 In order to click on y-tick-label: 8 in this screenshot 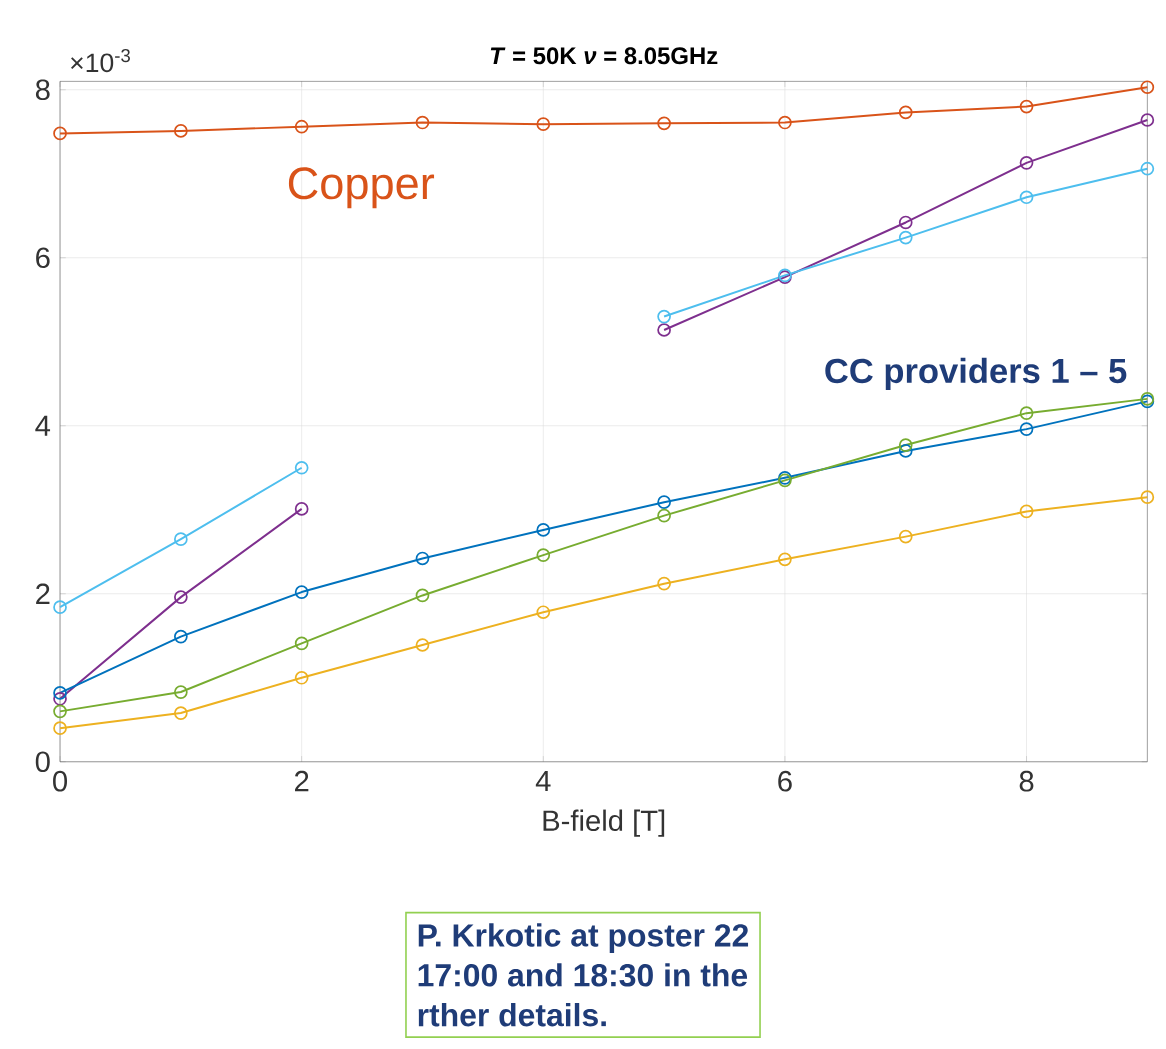, I will do `click(42, 90)`.